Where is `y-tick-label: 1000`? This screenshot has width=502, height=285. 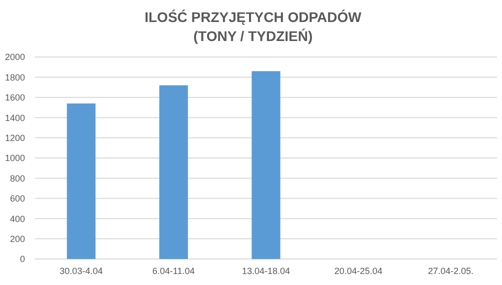
y-tick-label: 1000 is located at coordinates (14, 158).